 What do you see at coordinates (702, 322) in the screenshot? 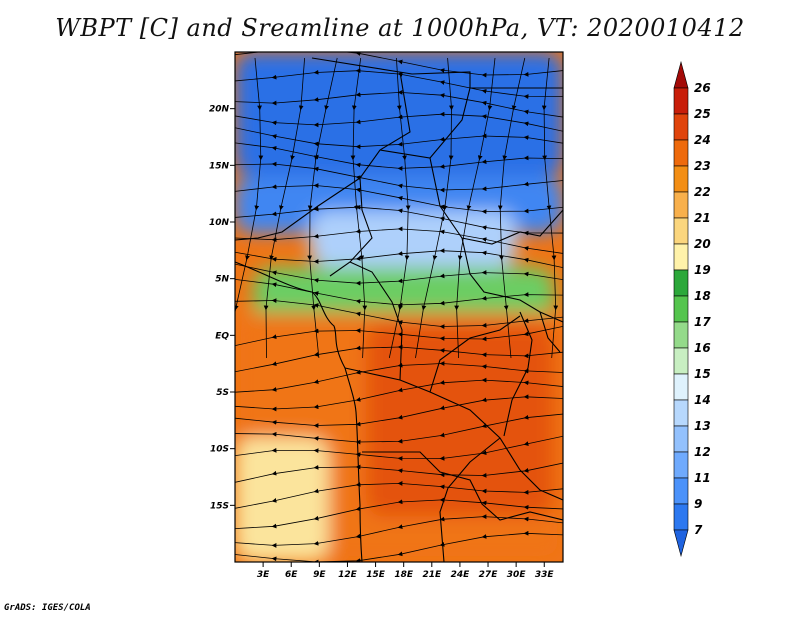
I see `colorbar-label: 17` at bounding box center [702, 322].